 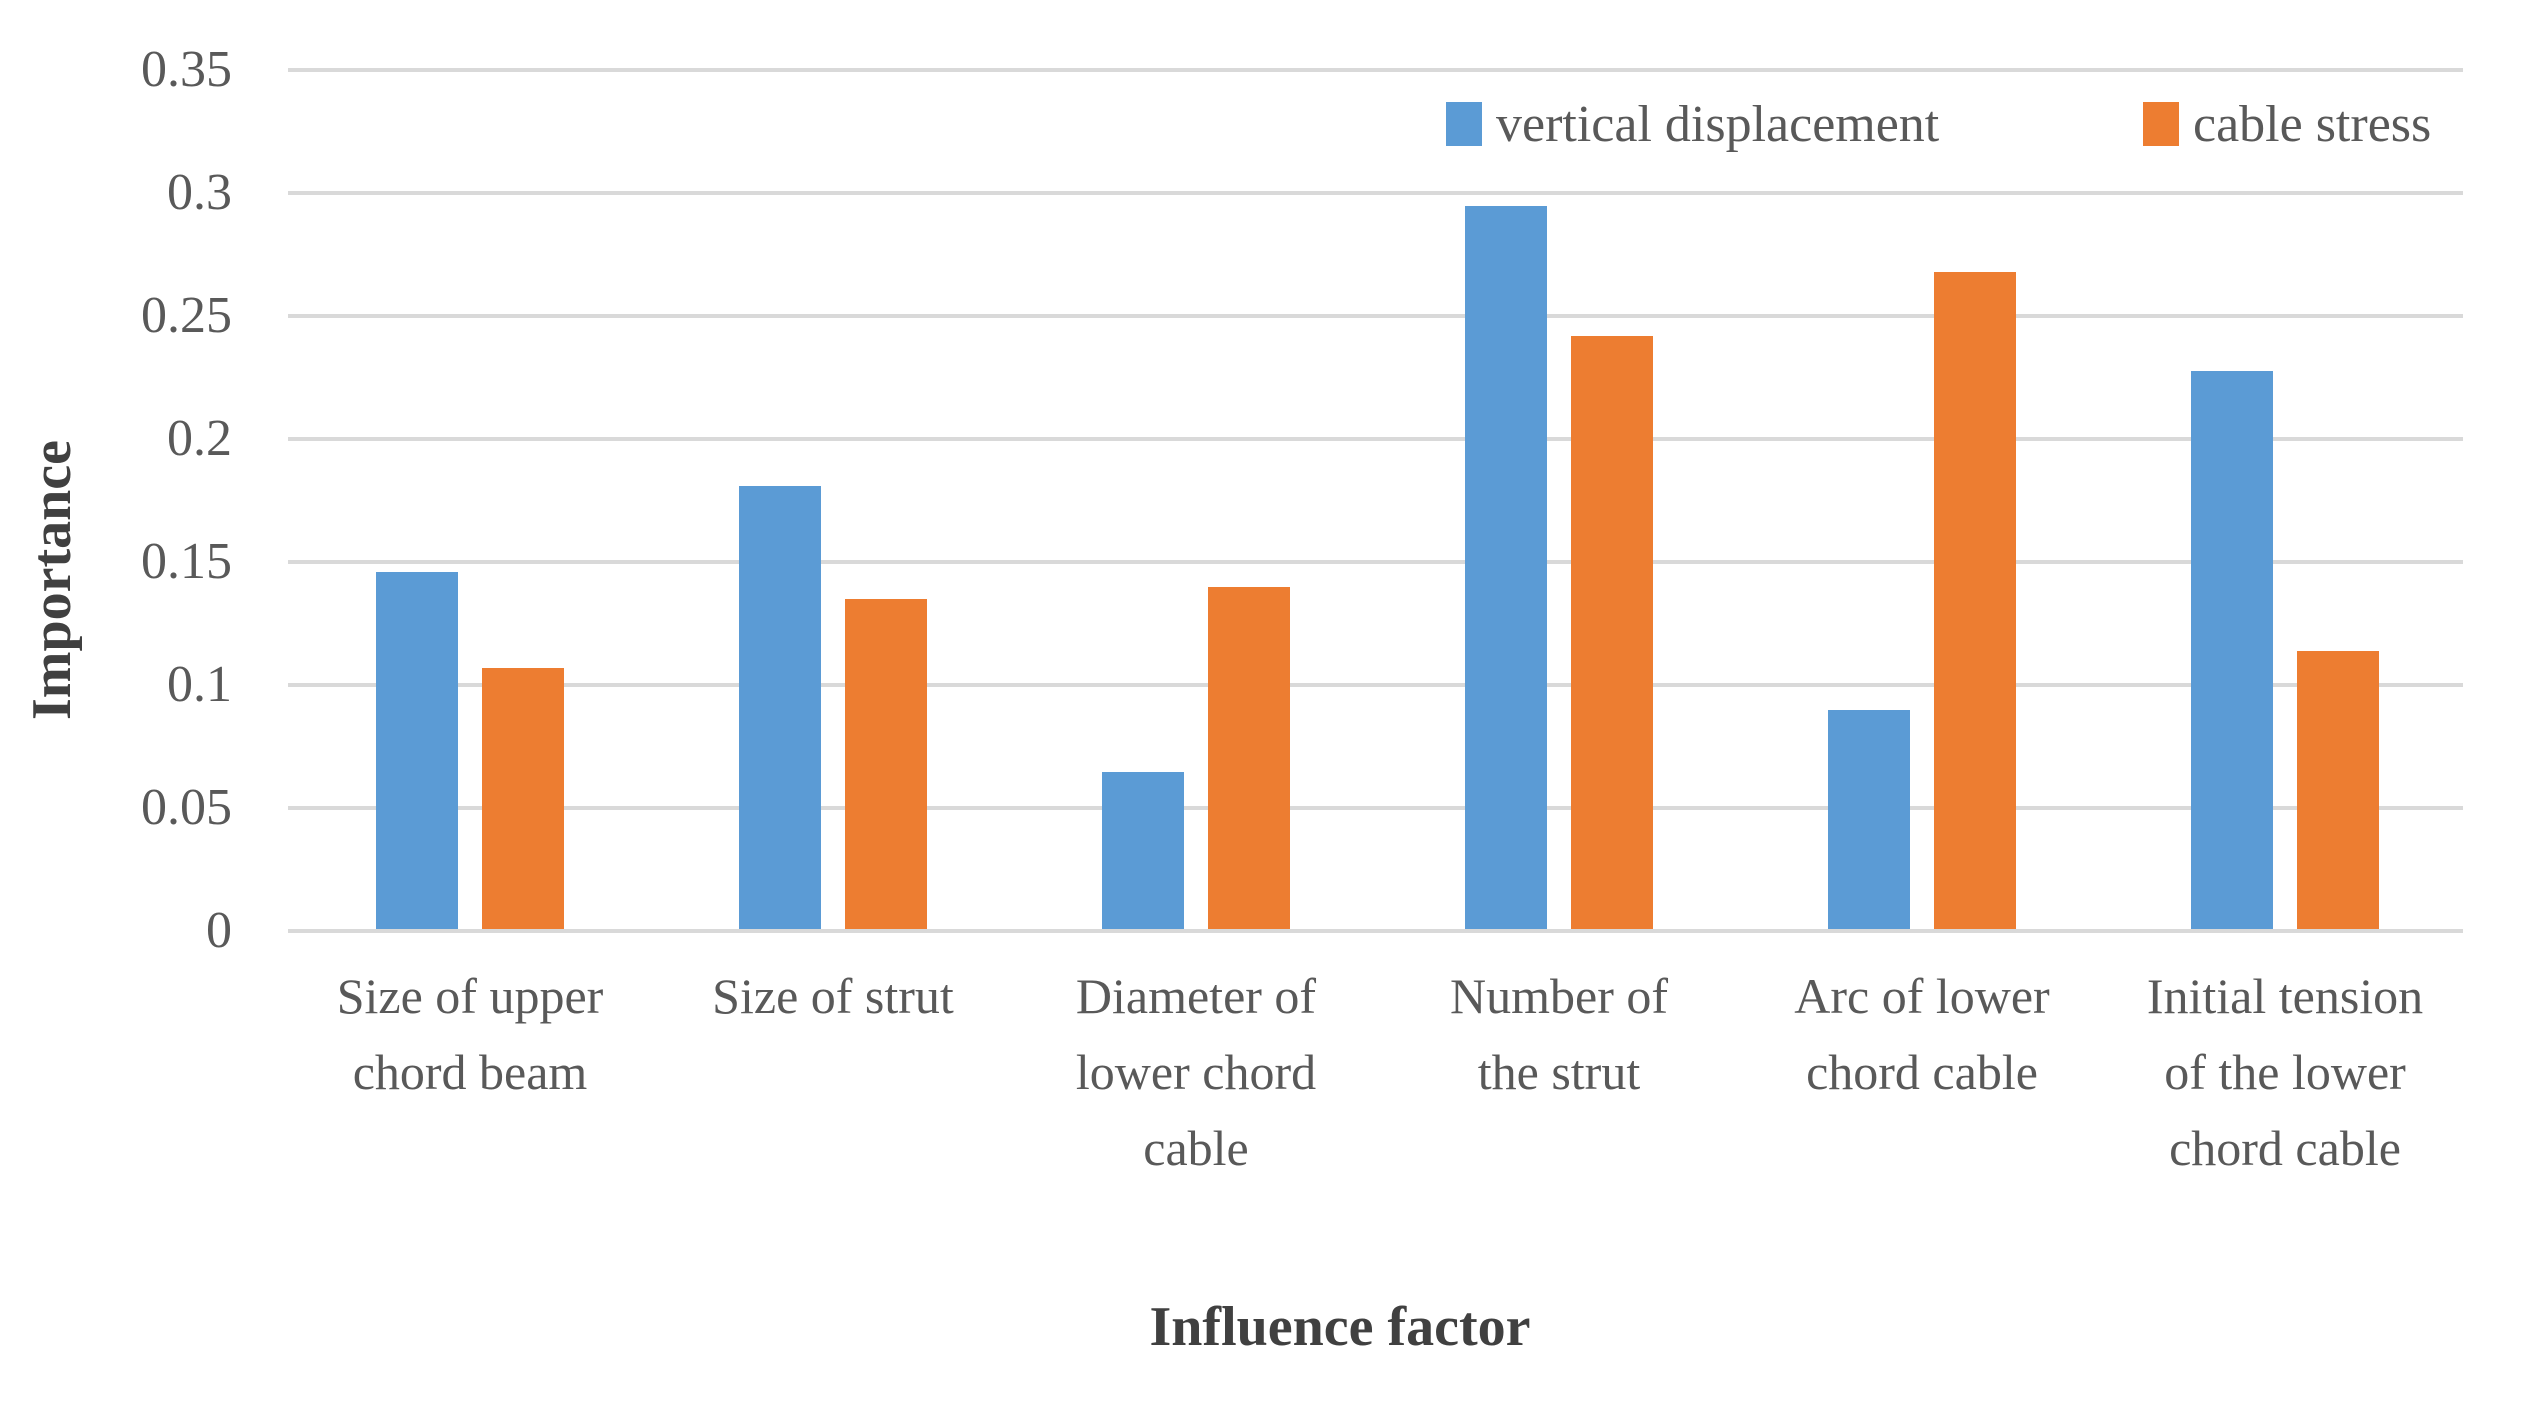 I want to click on x-axis-category-label: Size of strut, so click(x=833, y=996).